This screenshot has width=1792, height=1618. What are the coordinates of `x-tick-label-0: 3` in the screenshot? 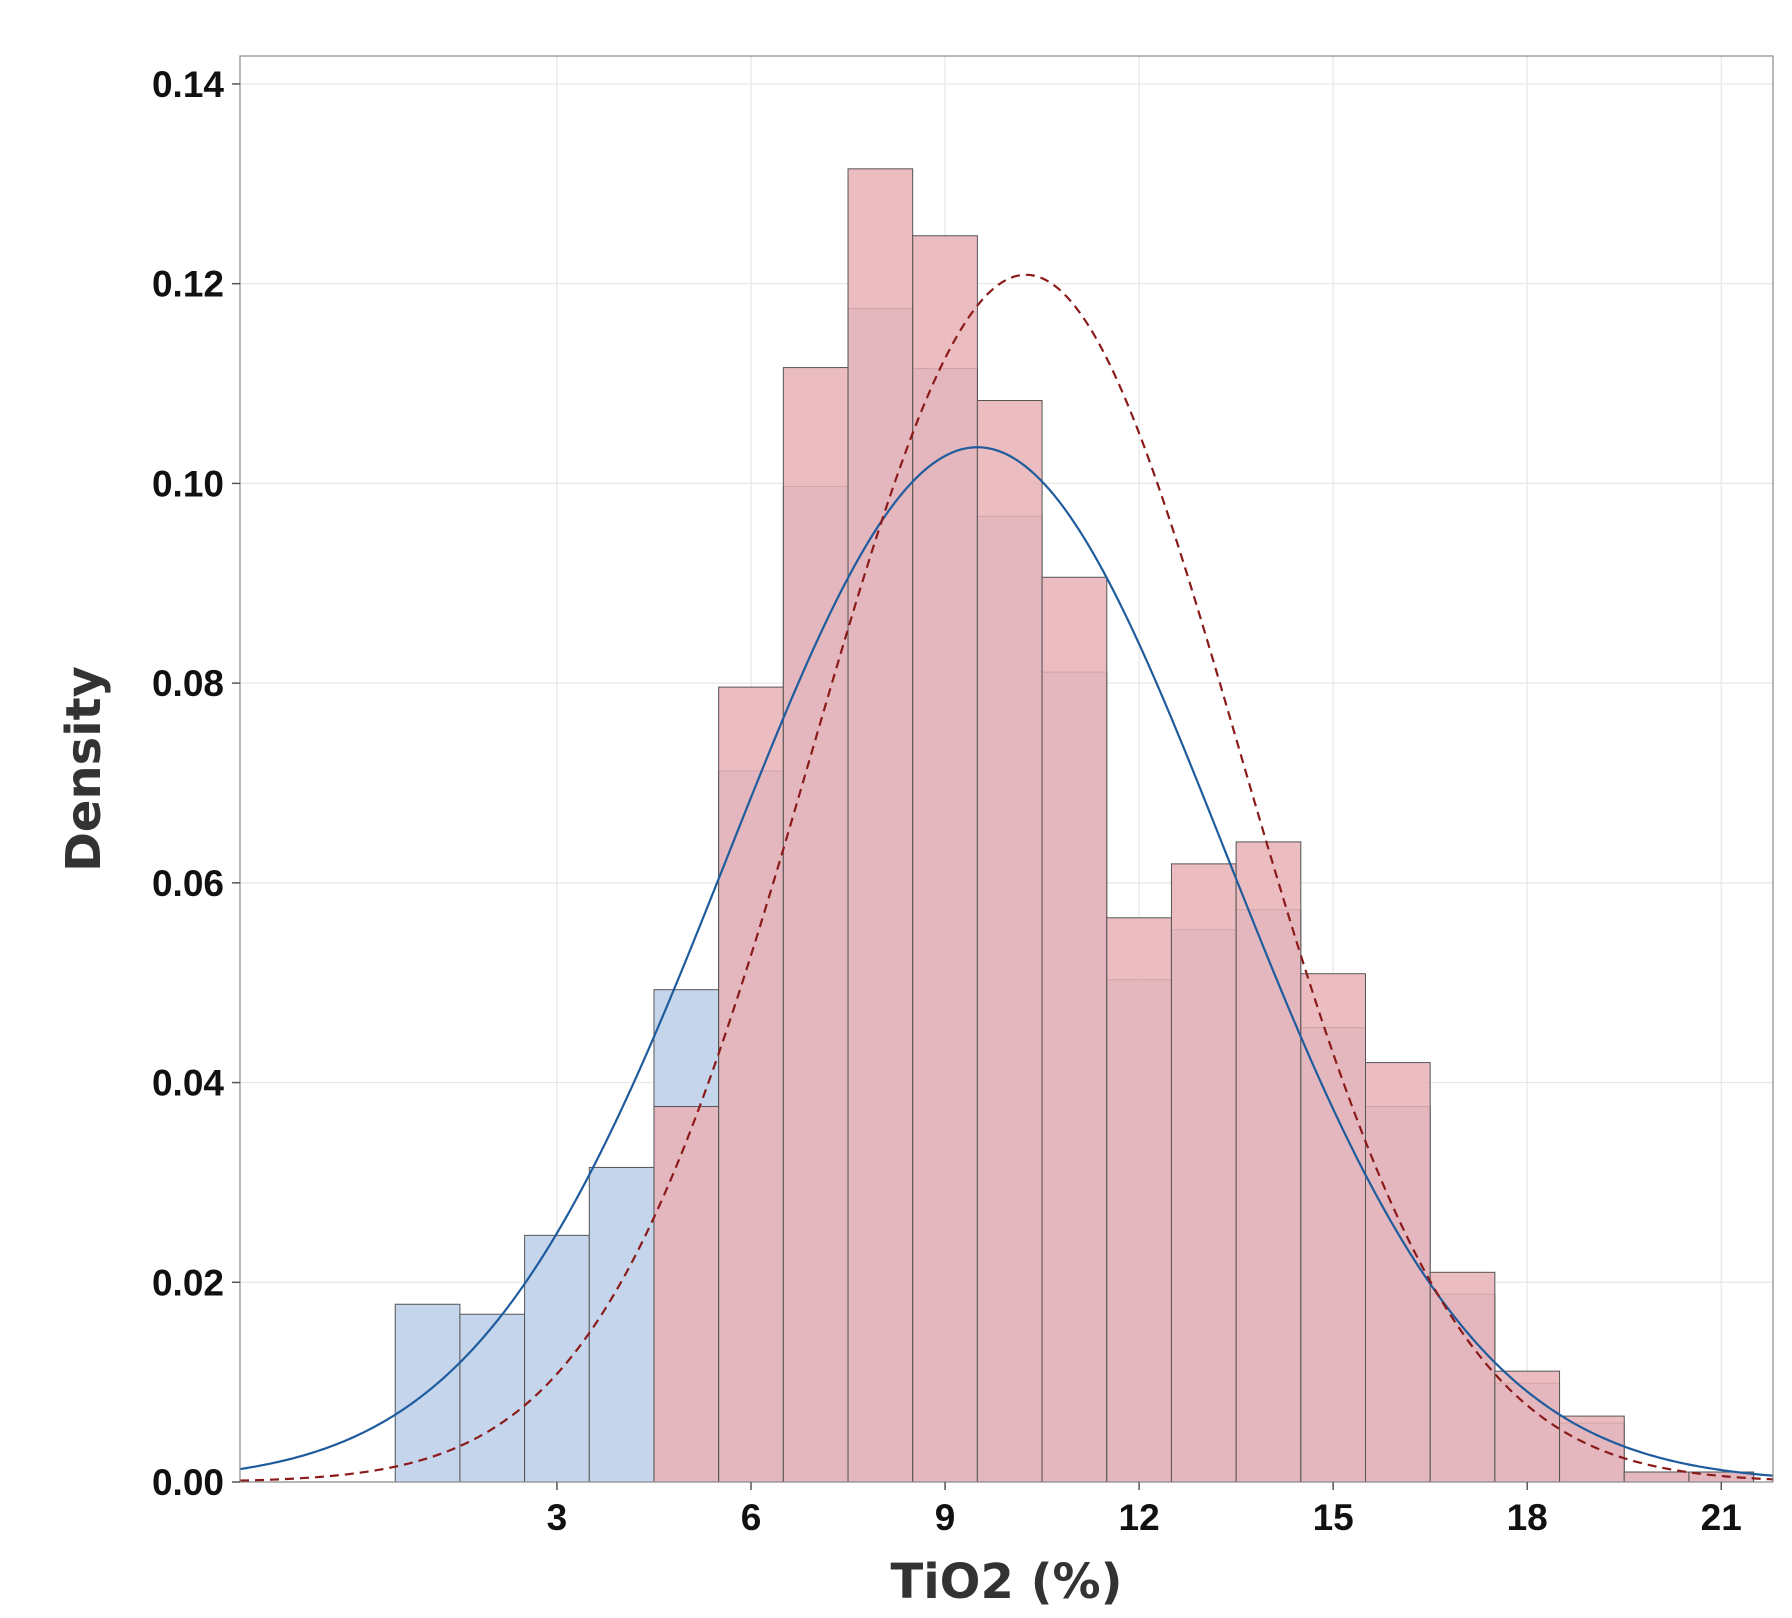 It's located at (557, 1517).